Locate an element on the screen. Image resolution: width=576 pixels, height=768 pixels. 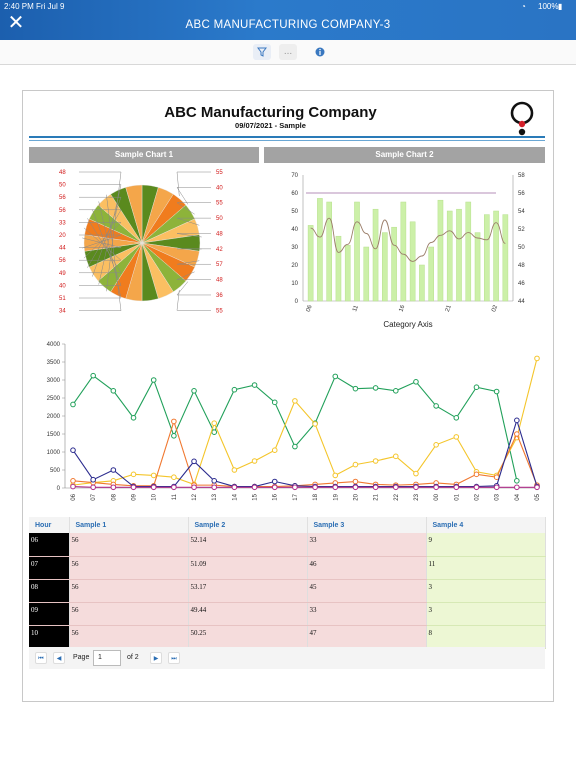
table-row: 08 56 53.17 45 3 is located at coordinates (287, 591).